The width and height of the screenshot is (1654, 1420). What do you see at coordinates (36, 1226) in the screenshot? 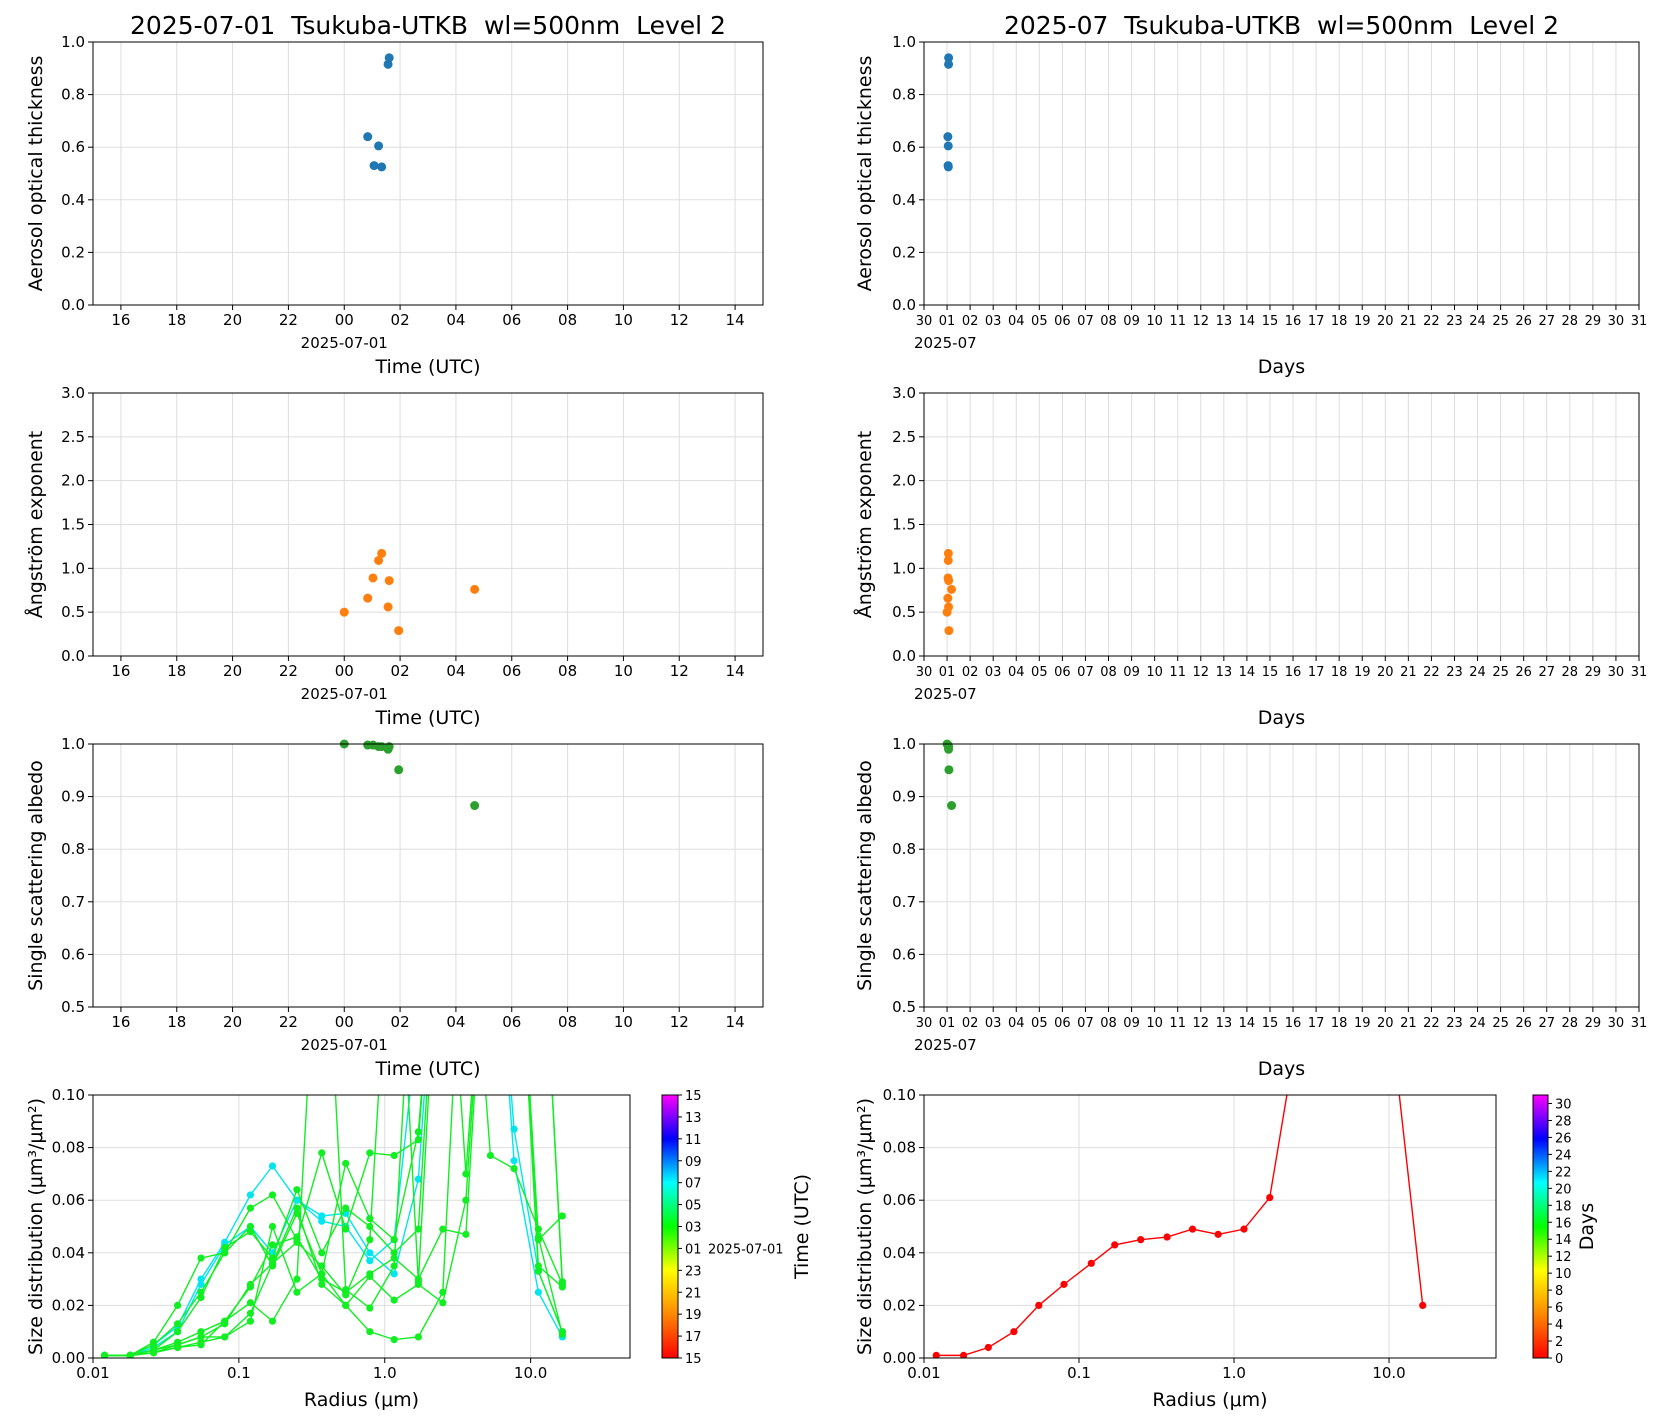
I see `y-axis-label: Size distribution (μm³/μm²)` at bounding box center [36, 1226].